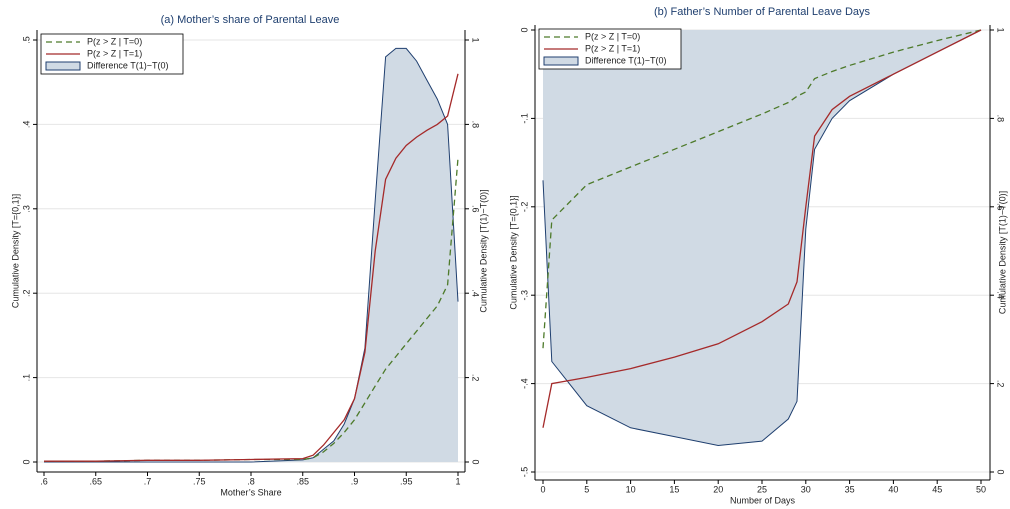  What do you see at coordinates (524, 118) in the screenshot?
I see `y-tick-label: -.1` at bounding box center [524, 118].